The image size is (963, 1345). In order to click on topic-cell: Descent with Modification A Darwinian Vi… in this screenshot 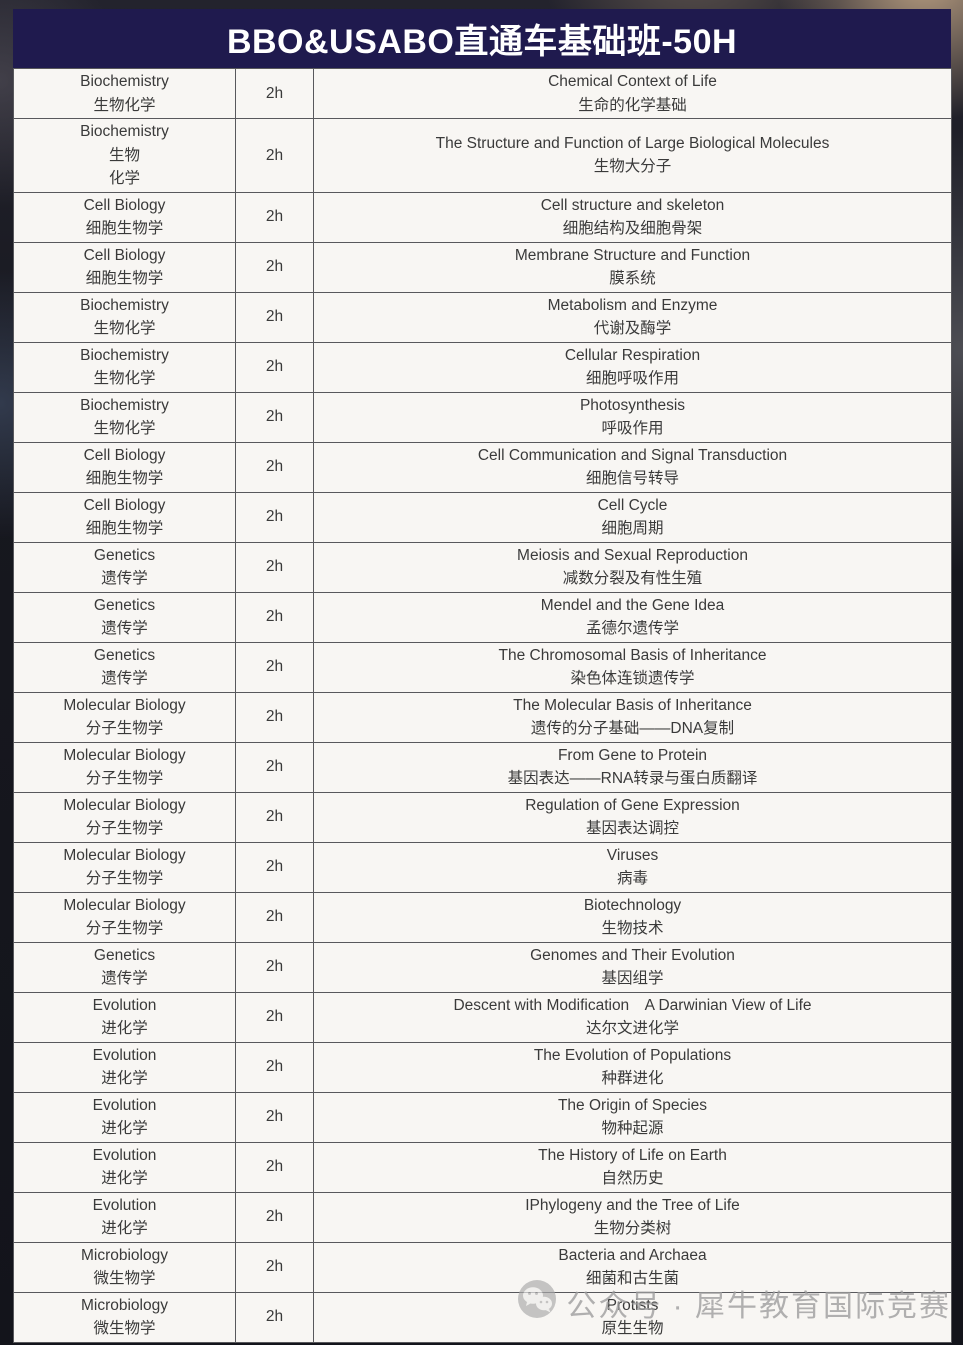, I will do `click(632, 1017)`.